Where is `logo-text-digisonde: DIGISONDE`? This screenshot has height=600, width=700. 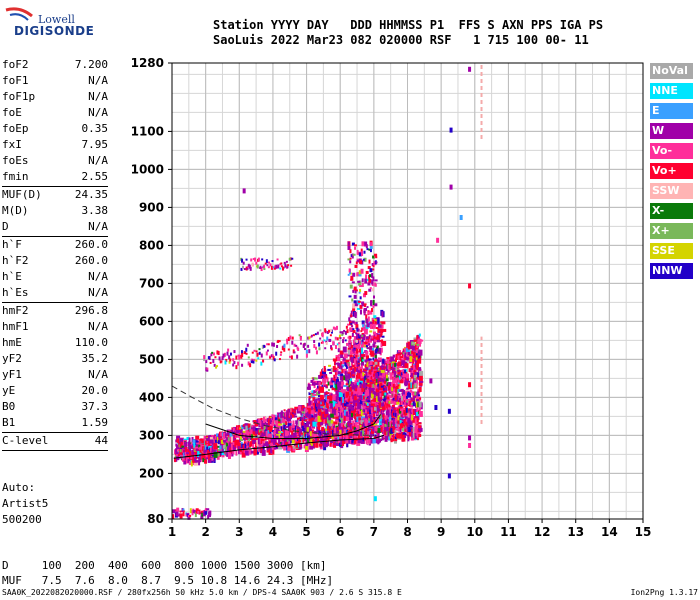
logo-text-digisonde: DIGISONDE is located at coordinates (54, 31).